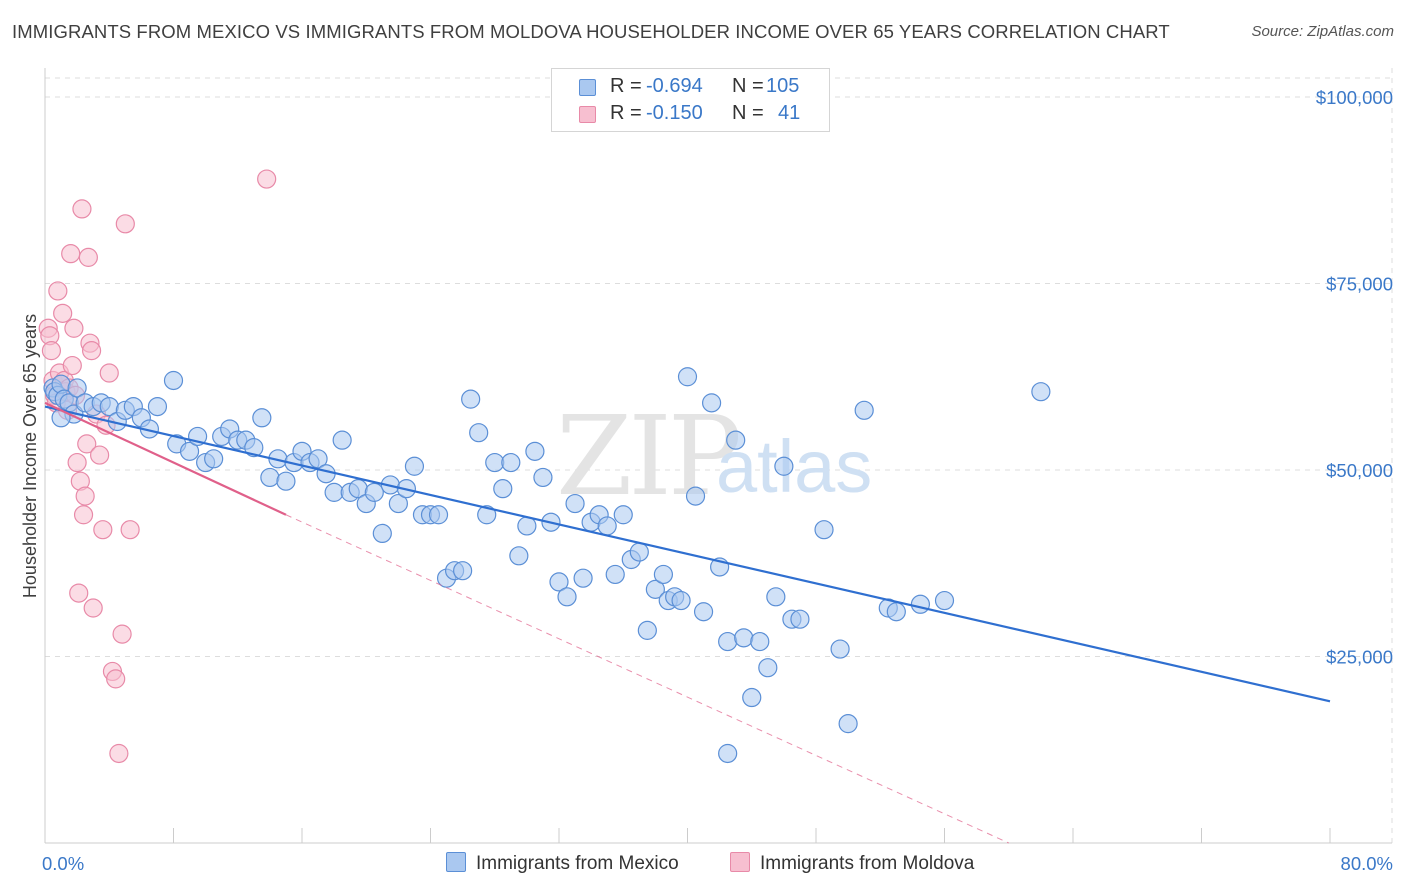 This screenshot has width=1406, height=892. I want to click on watermark: ZIP atlas, so click(714, 456).